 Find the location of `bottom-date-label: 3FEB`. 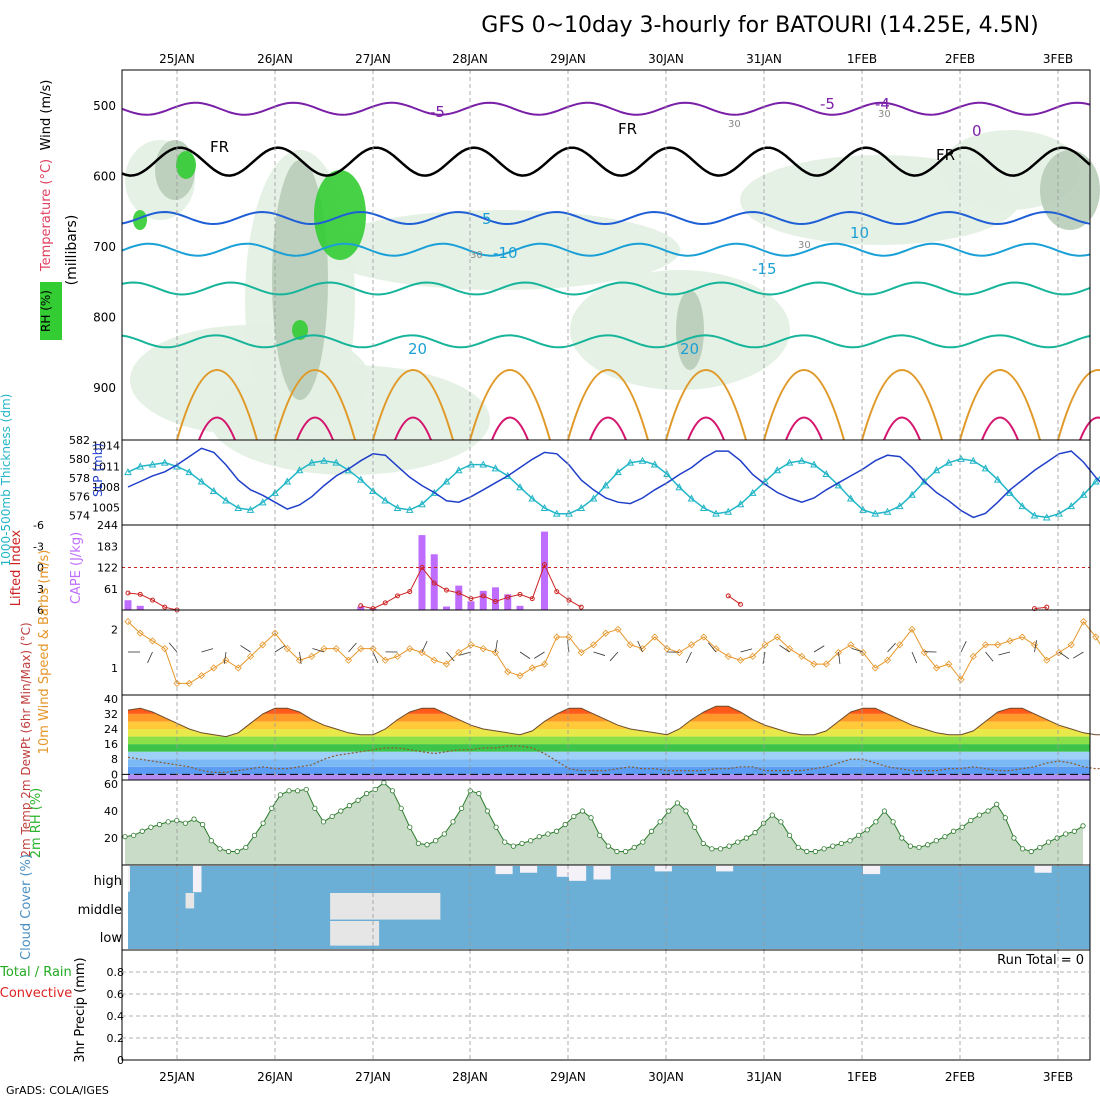

bottom-date-label: 3FEB is located at coordinates (1058, 1077).